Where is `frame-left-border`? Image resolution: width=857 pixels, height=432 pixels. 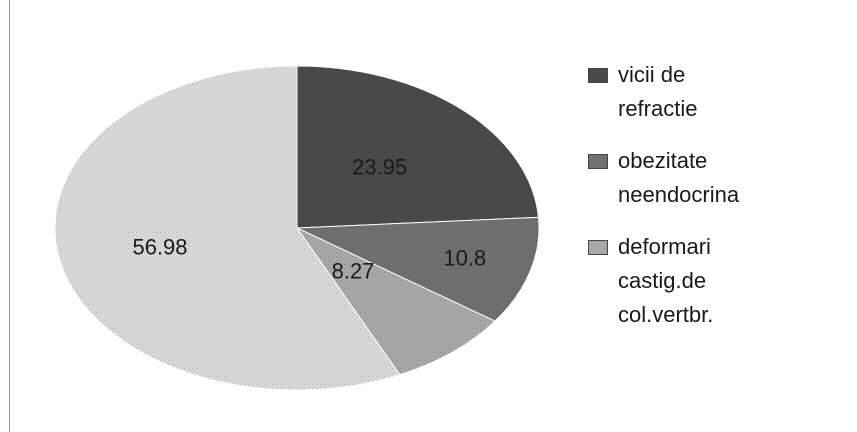
frame-left-border is located at coordinates (9, 216).